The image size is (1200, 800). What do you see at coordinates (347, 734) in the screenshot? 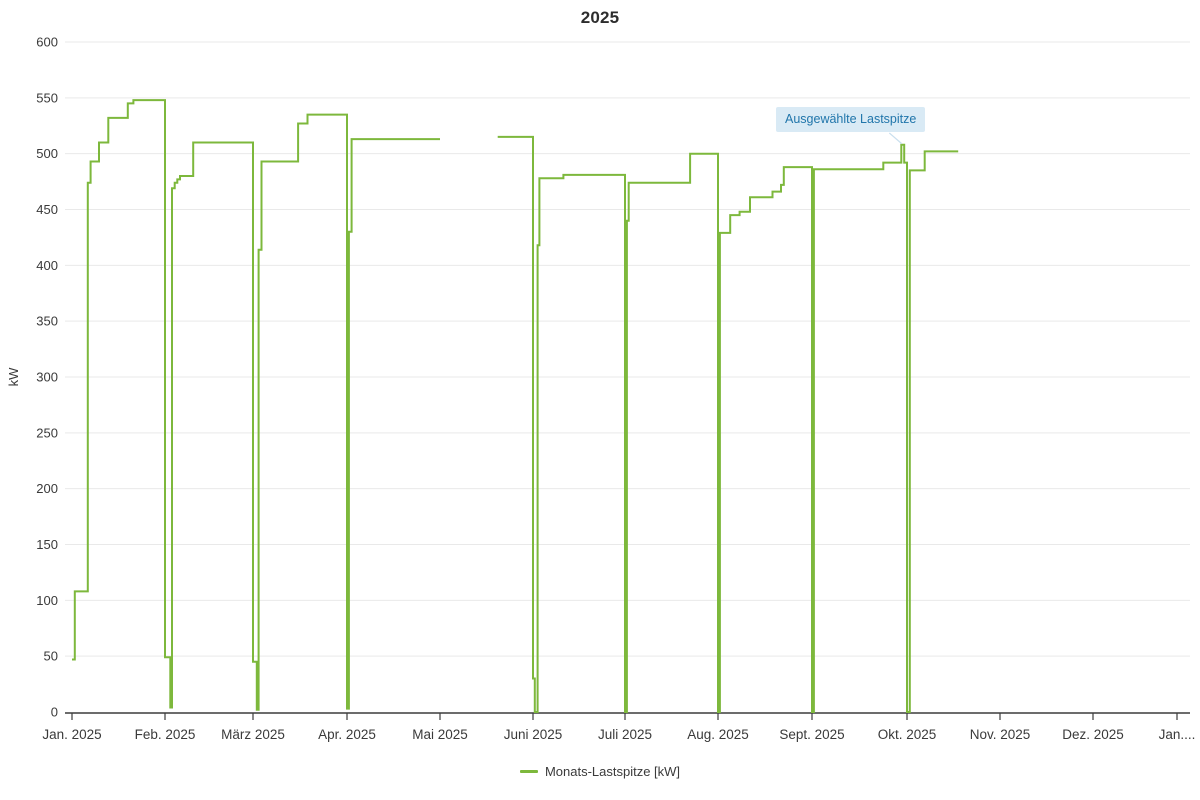
I see `x-tick-label-3: Apr. 2025` at bounding box center [347, 734].